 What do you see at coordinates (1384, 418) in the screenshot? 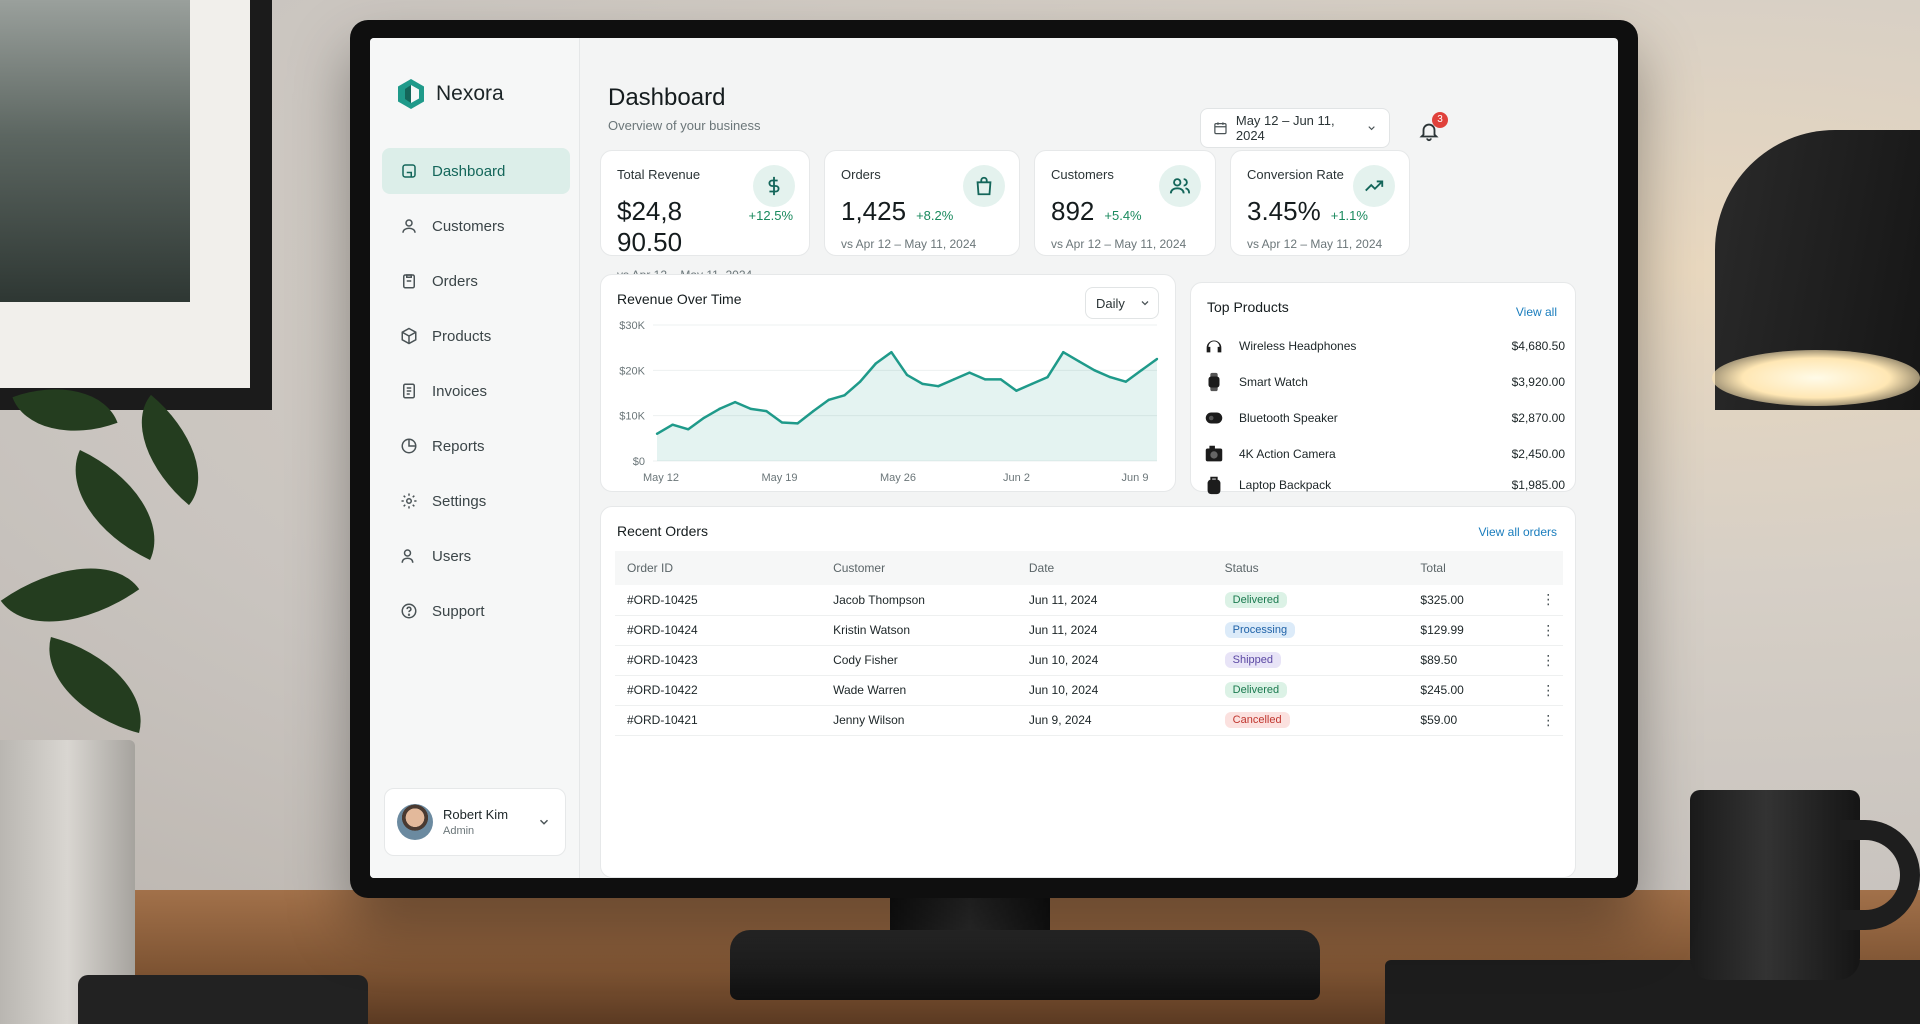
I see `product-row: Bluetooth Speaker $2,870.00` at bounding box center [1384, 418].